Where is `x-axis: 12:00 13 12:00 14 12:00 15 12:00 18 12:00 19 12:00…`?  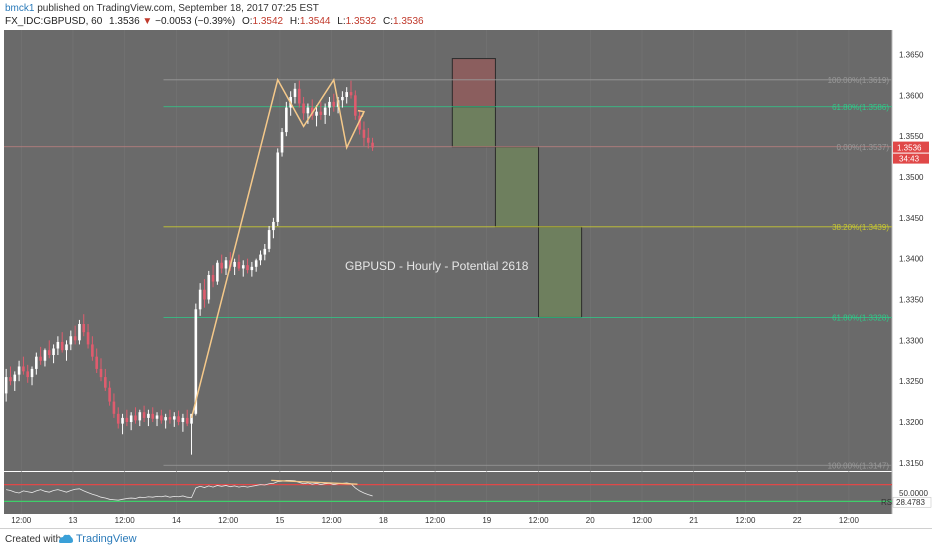 x-axis: 12:00 13 12:00 14 12:00 15 12:00 18 12:00 19 12:00… is located at coordinates (435, 520).